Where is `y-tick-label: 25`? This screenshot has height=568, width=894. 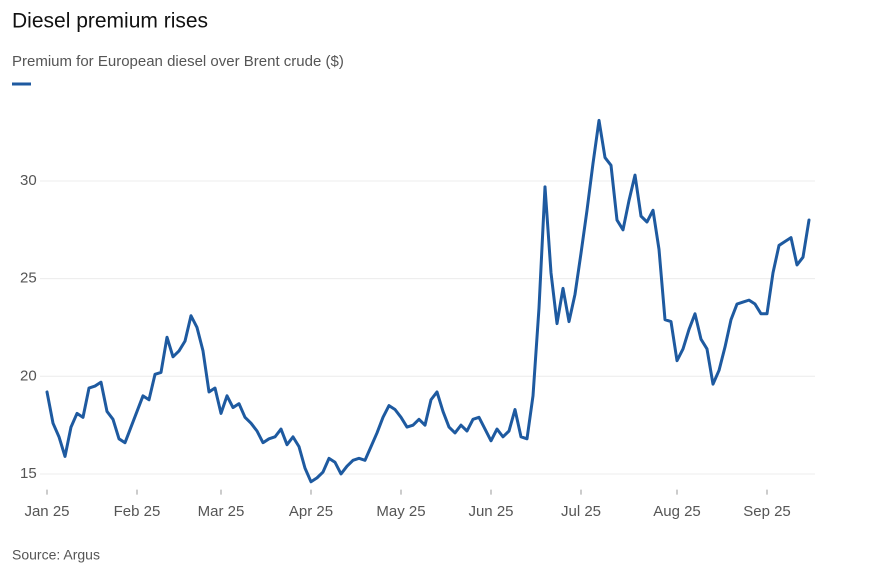
y-tick-label: 25 is located at coordinates (28, 278).